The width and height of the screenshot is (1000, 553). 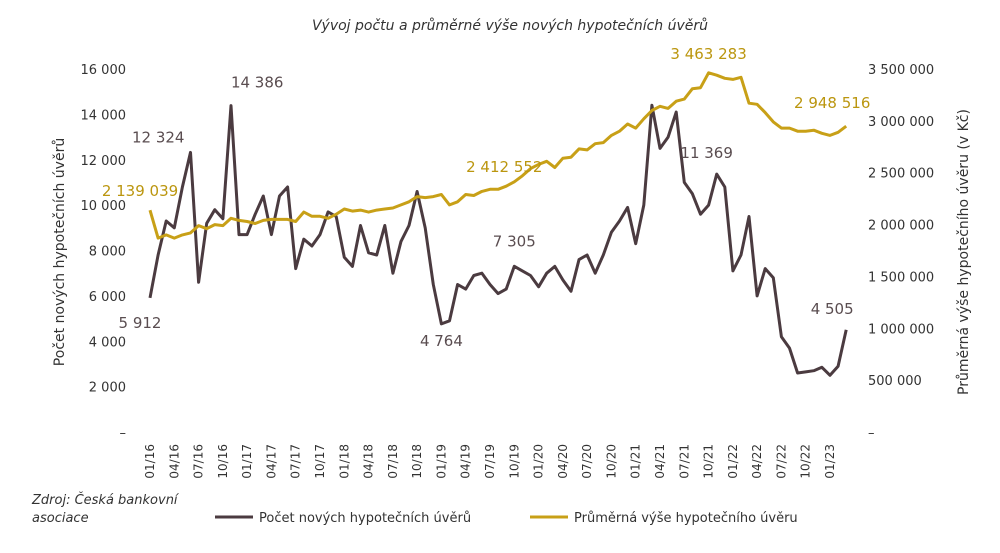 What do you see at coordinates (158, 137) in the screenshot?
I see `data-label: 12 324` at bounding box center [158, 137].